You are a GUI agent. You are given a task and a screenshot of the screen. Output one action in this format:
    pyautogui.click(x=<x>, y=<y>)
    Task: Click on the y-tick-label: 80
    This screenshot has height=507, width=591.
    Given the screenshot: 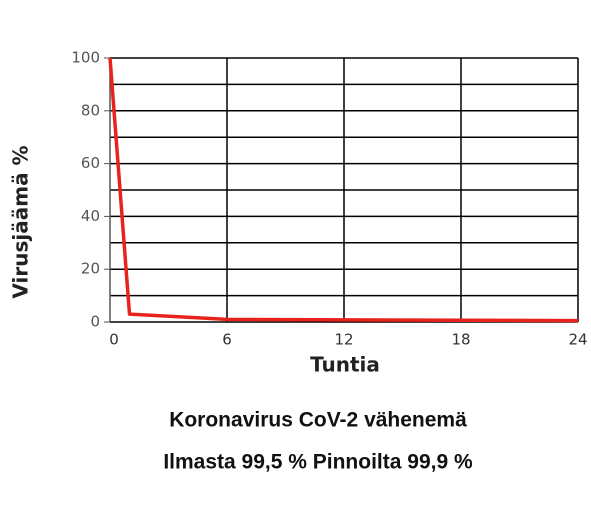 What is the action you would take?
    pyautogui.click(x=90, y=110)
    